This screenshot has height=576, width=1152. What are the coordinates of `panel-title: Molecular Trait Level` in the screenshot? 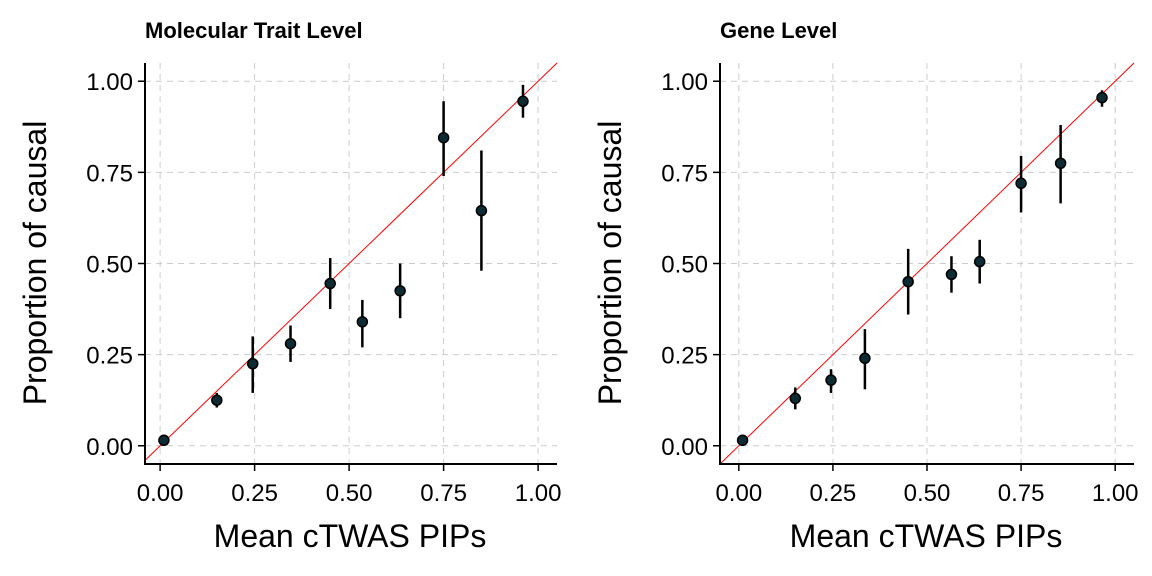 It's located at (254, 30).